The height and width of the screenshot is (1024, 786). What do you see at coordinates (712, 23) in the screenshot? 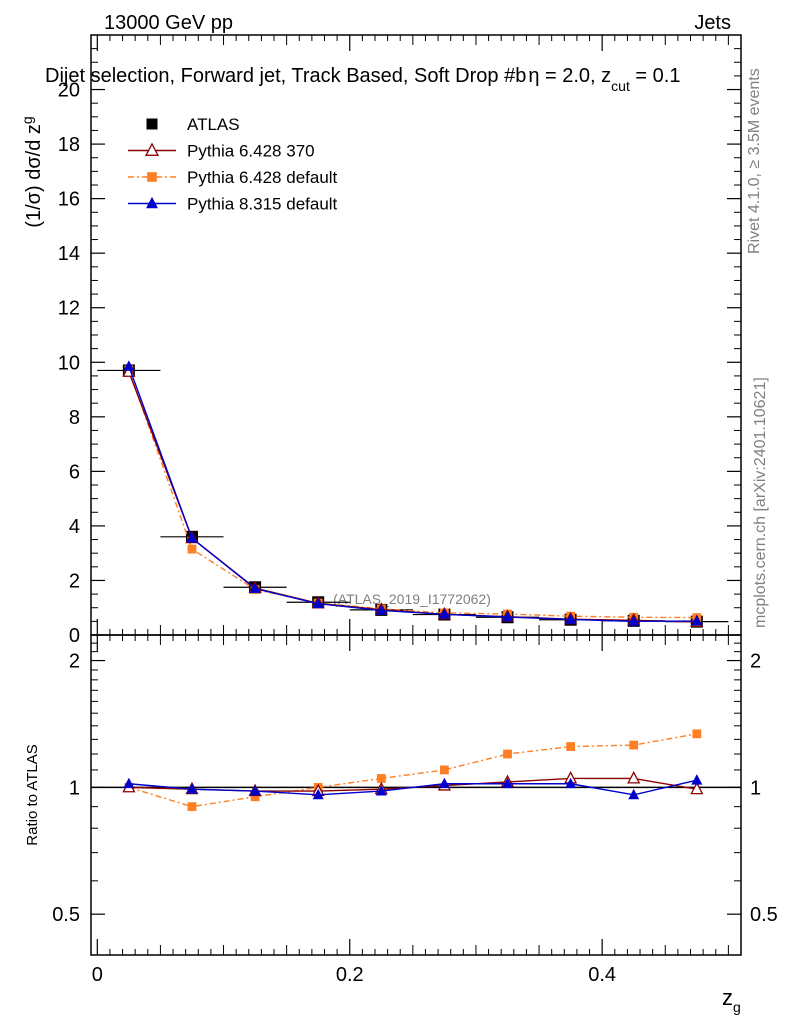
I see `category-label: Jets` at bounding box center [712, 23].